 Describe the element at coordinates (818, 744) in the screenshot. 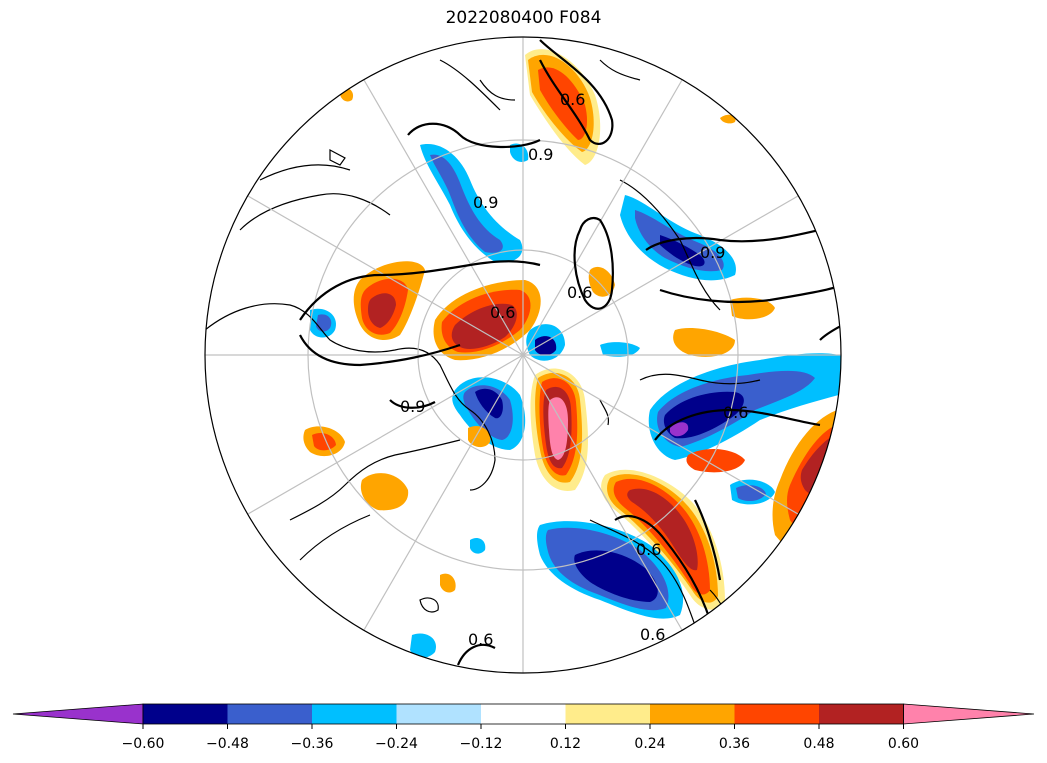

I see `colorbar-tick-label: 0.48` at that location.